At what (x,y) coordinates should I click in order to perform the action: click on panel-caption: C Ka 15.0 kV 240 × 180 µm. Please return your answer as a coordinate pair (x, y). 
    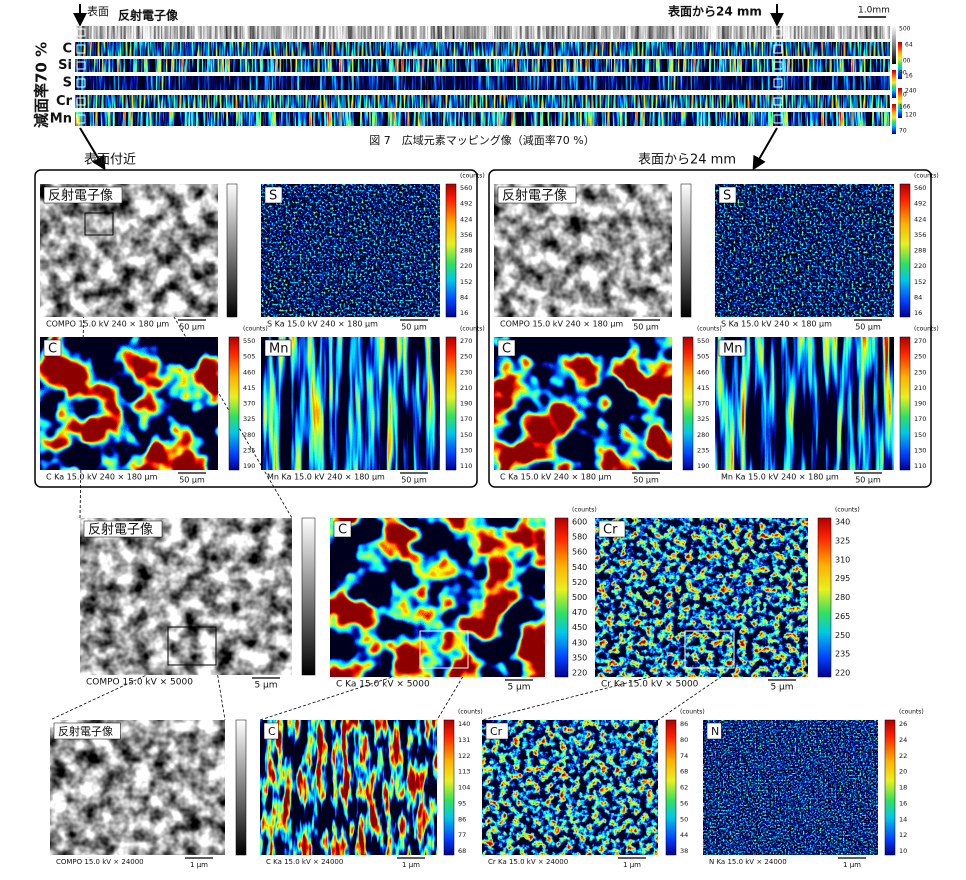
    Looking at the image, I should click on (556, 477).